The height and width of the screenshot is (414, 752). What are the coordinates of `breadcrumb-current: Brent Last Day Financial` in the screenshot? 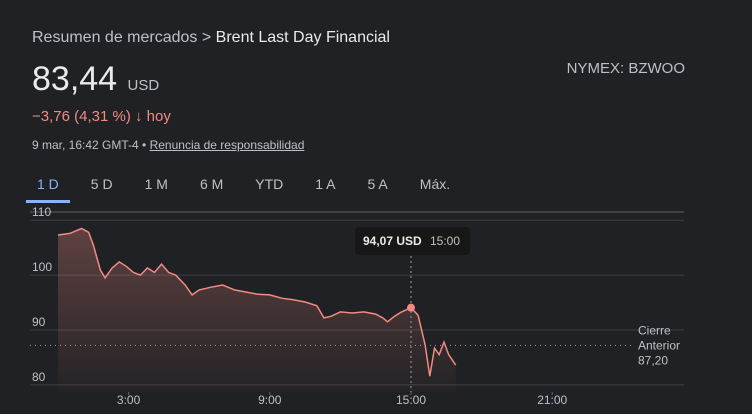 It's located at (302, 37).